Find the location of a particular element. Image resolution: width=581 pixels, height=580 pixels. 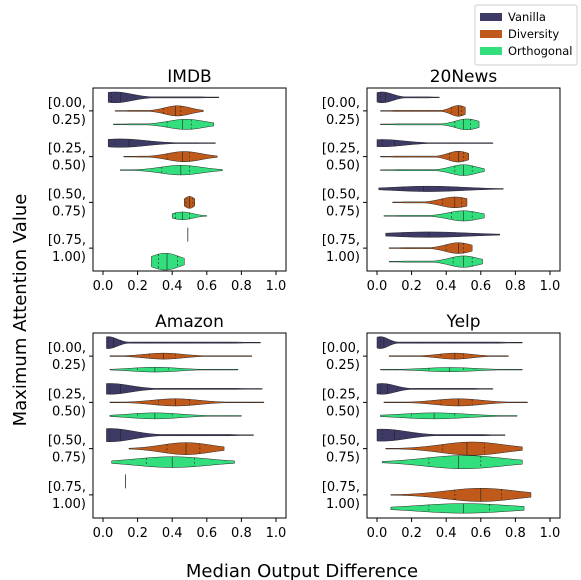

legend-swatch-vanilla is located at coordinates (491, 17).